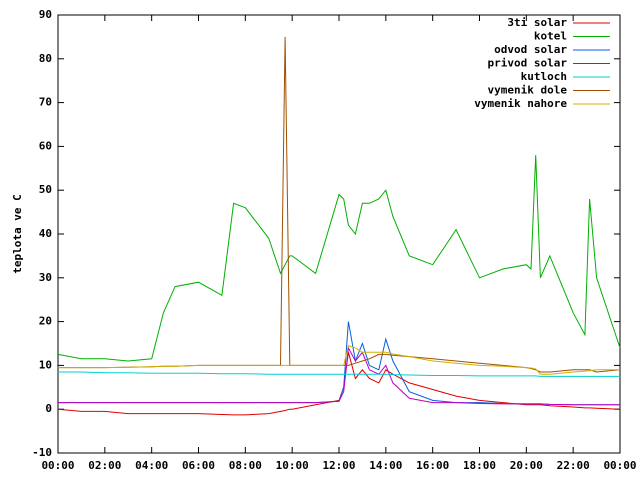 The width and height of the screenshot is (640, 480). Describe the element at coordinates (245, 465) in the screenshot. I see `x-tick-label: 08:00` at that location.